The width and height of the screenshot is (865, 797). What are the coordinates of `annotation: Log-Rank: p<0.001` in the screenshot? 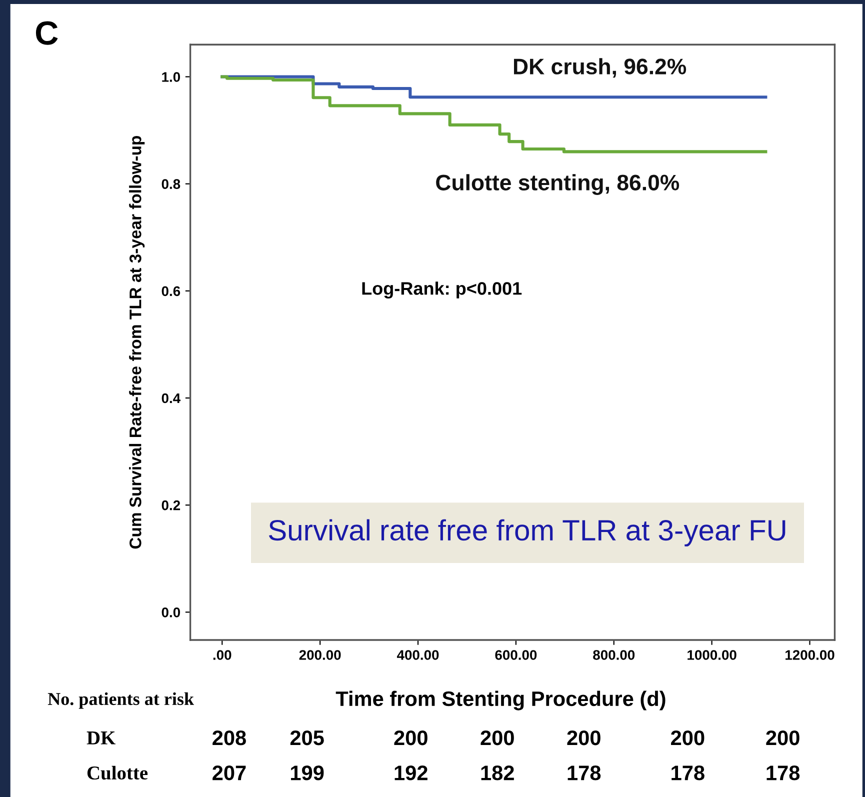 It's located at (442, 290).